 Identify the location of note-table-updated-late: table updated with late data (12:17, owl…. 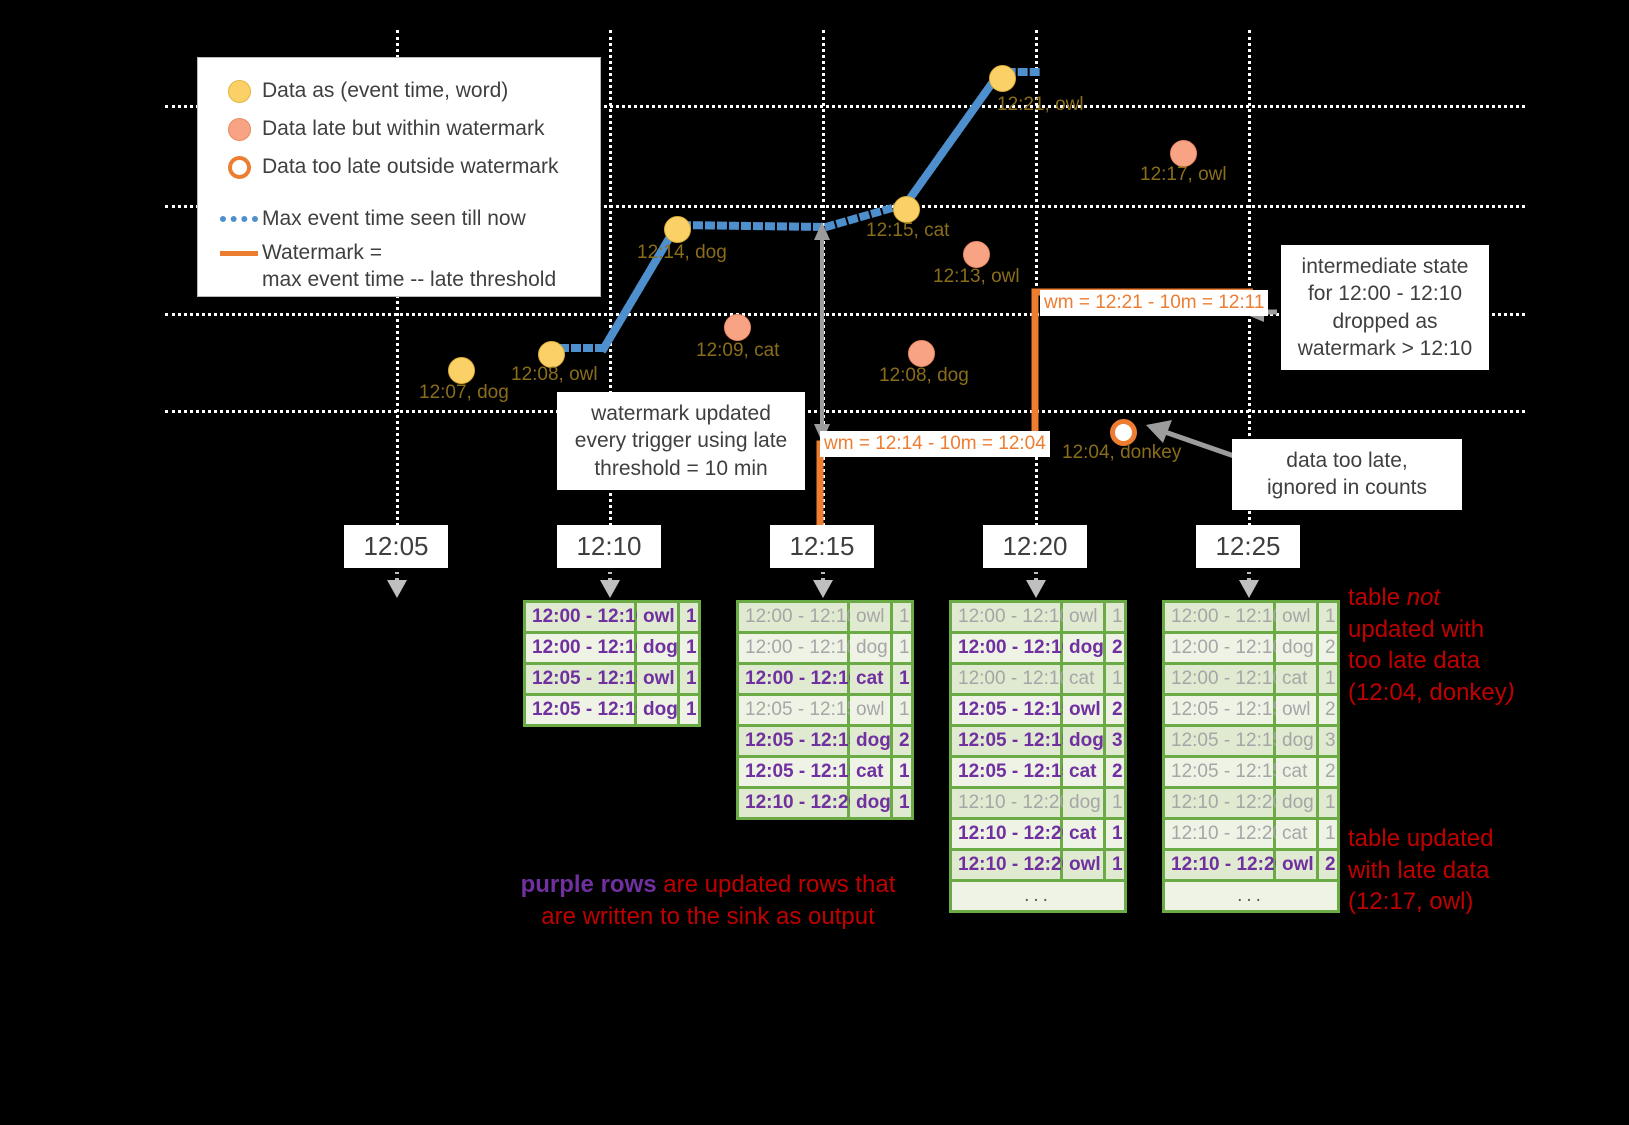
(1479, 870).